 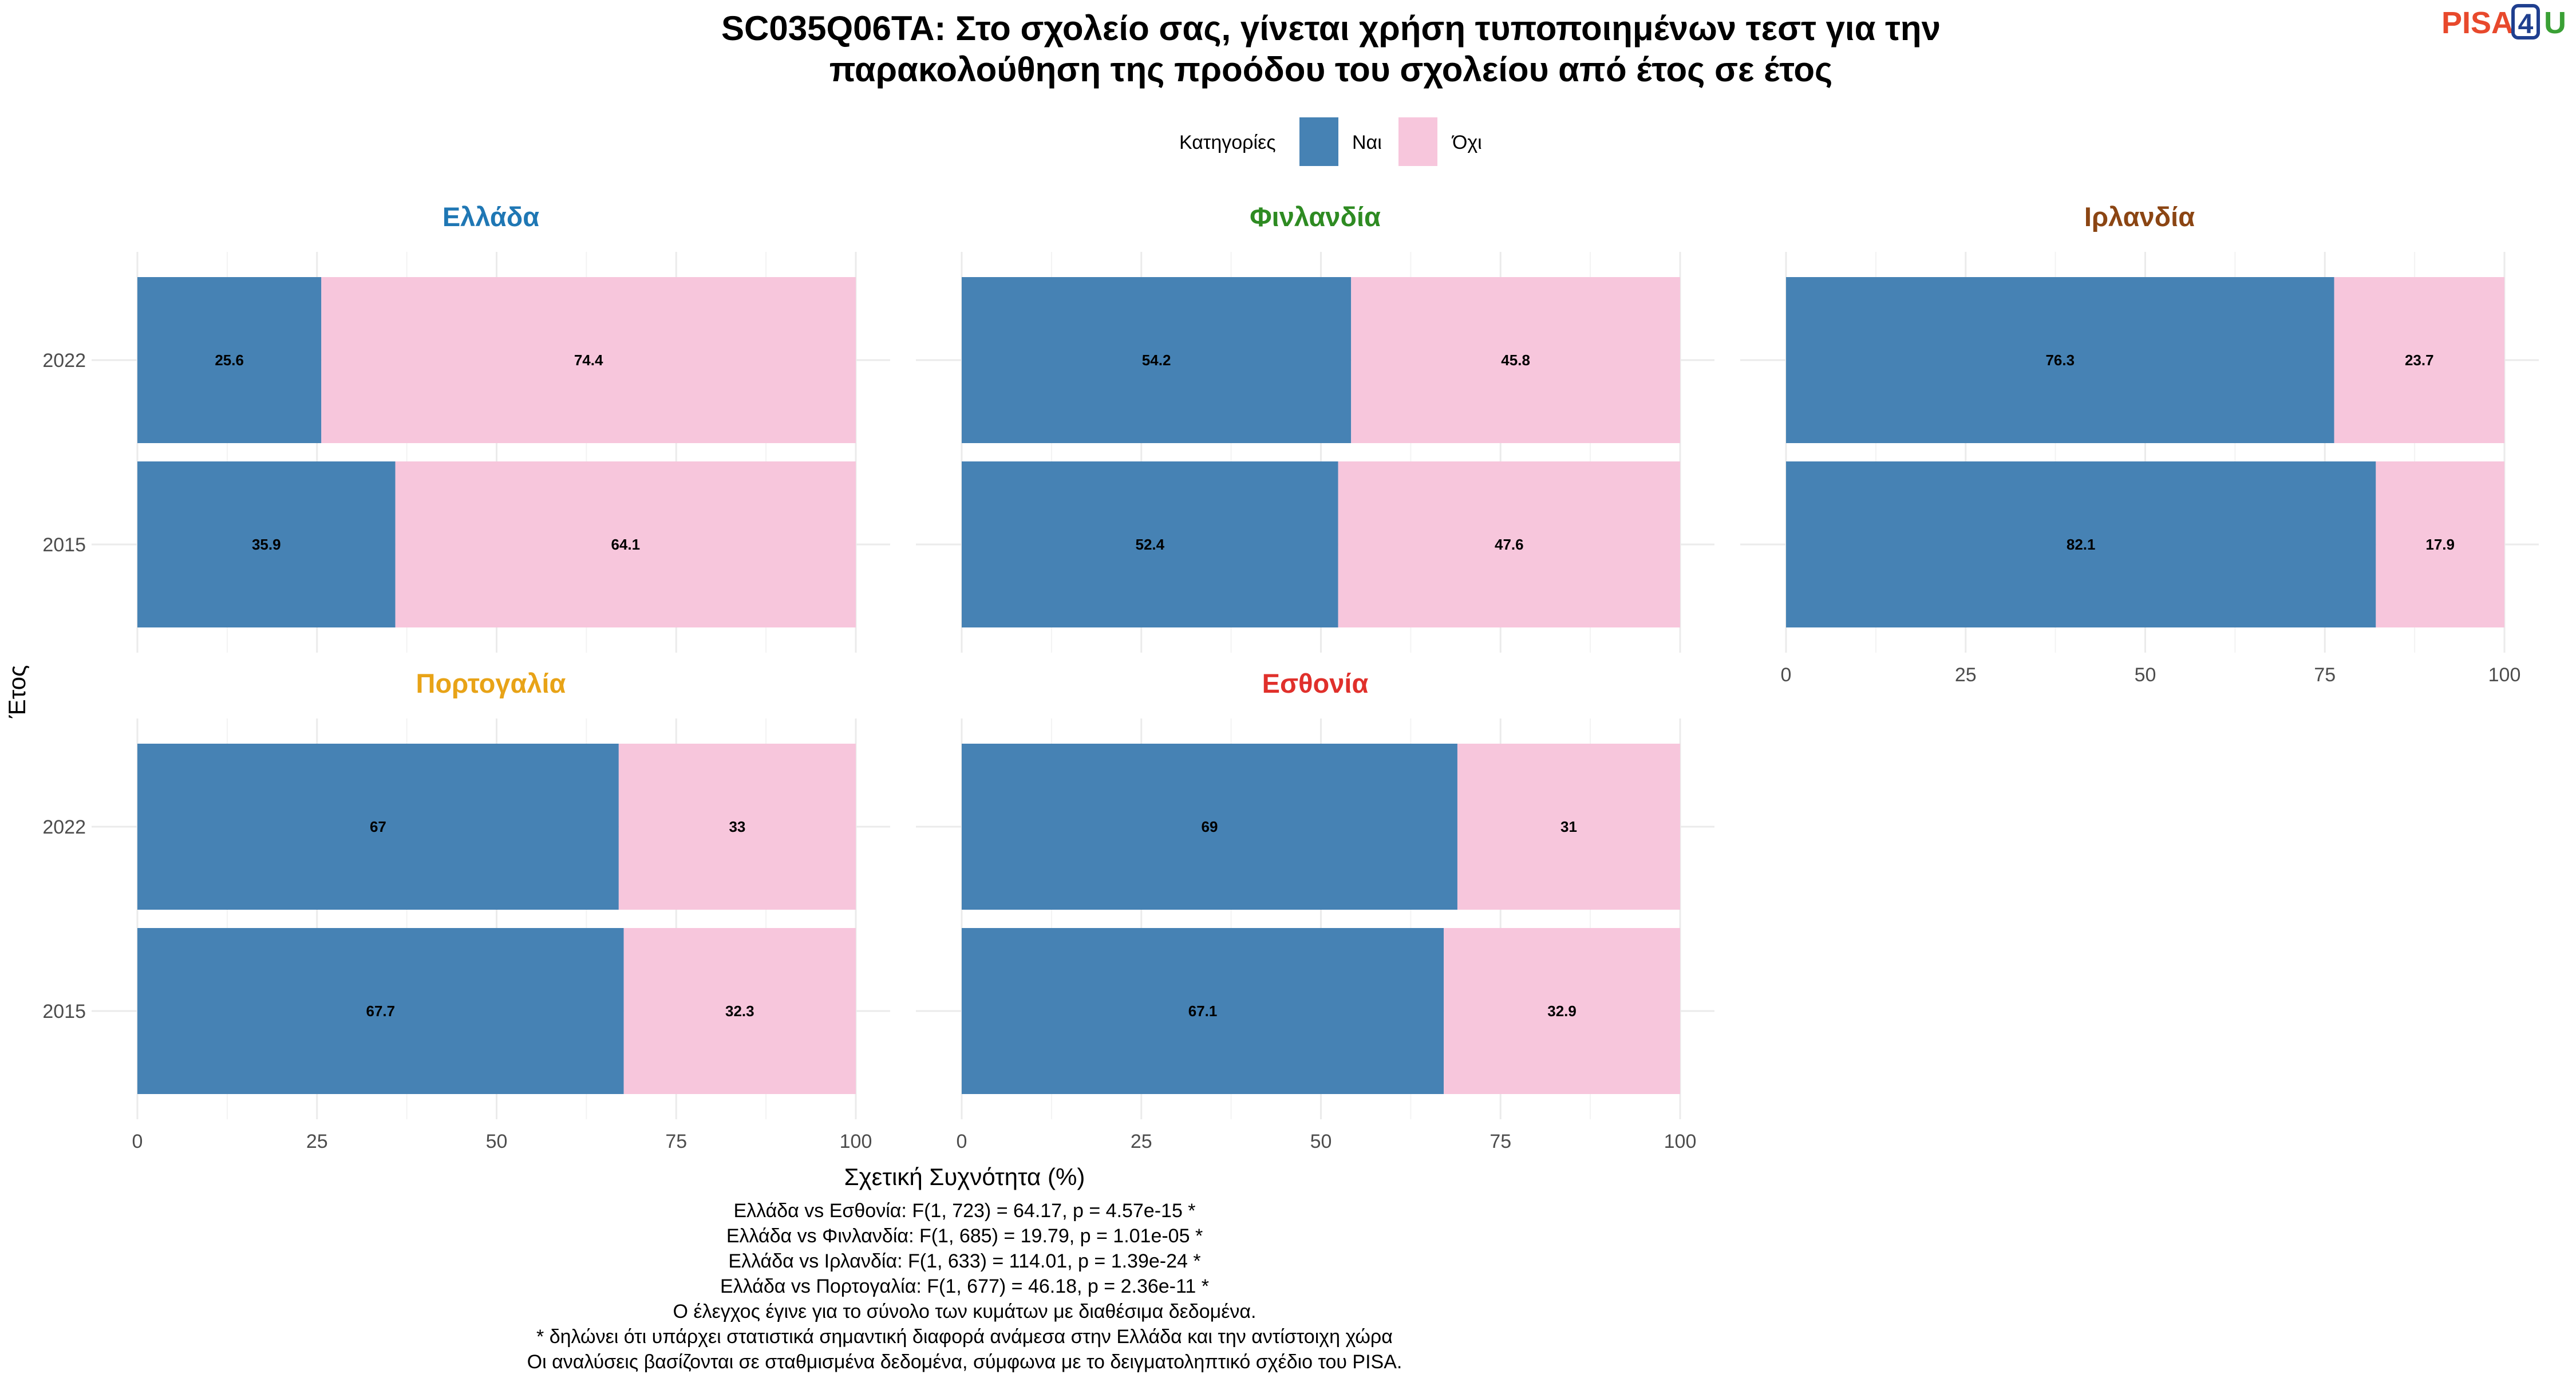 I want to click on facet-πορτογαλια: Πορτογαλία 2022 67 33 2015 67.7 32.3 0 25 50 75 100, so click(x=466, y=910).